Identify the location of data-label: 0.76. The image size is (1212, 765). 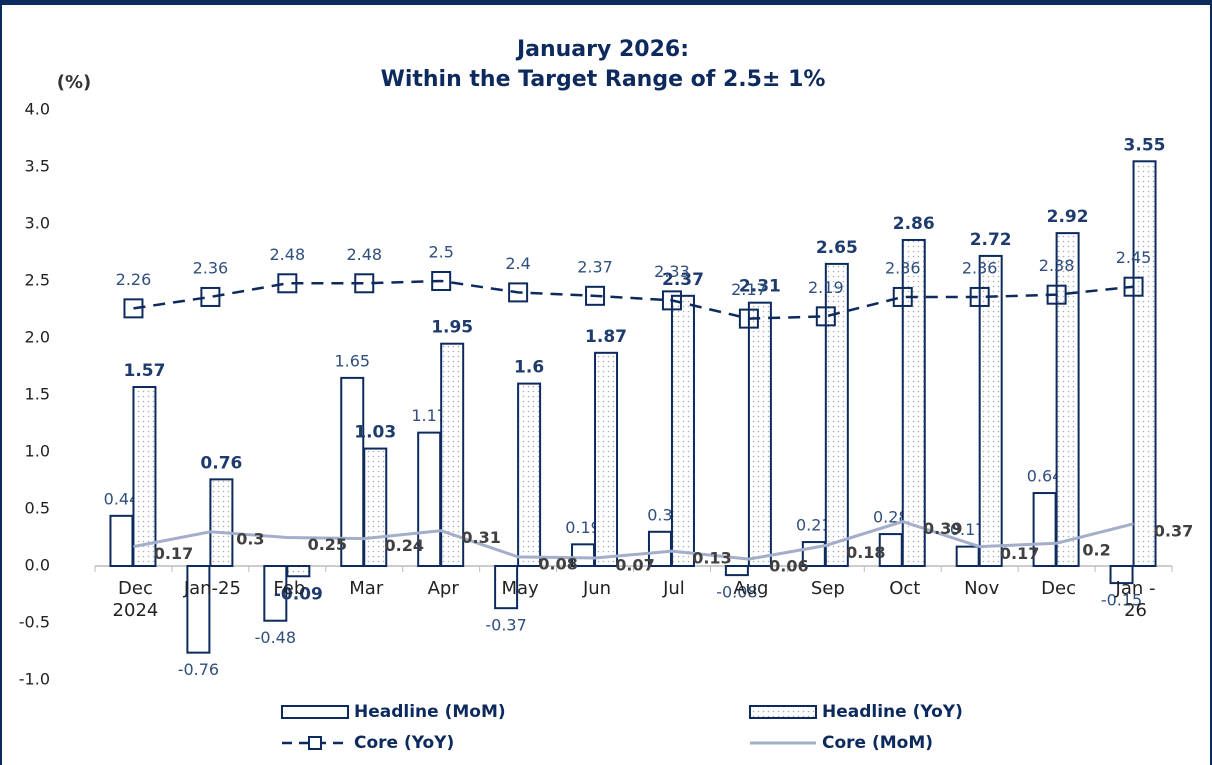
(221, 463).